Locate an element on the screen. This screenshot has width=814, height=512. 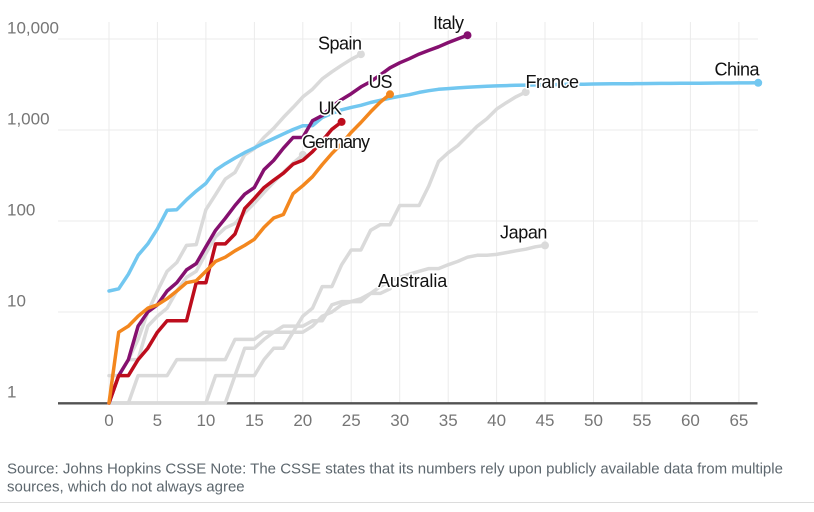
svg-text:sources, which do not always a: sources, which do not always agree is located at coordinates (126, 487).